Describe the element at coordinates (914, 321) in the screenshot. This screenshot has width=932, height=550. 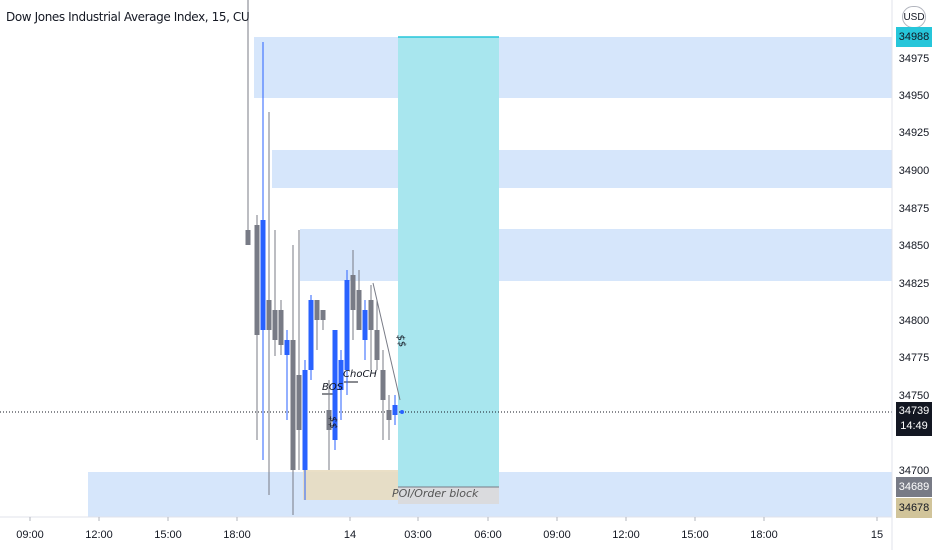
I see `price-tick-label: 34800` at that location.